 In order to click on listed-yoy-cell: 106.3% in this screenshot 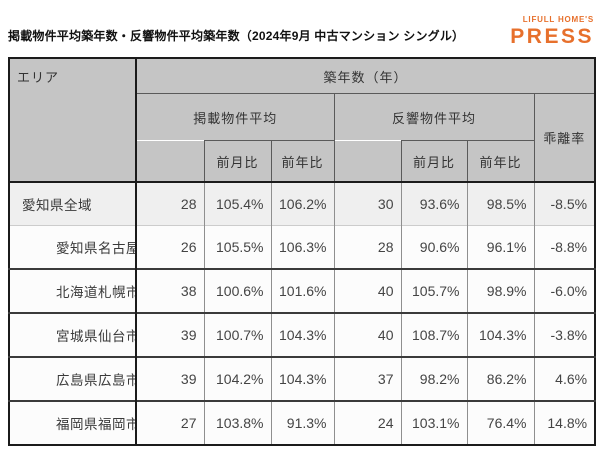, I will do `click(302, 247)`.